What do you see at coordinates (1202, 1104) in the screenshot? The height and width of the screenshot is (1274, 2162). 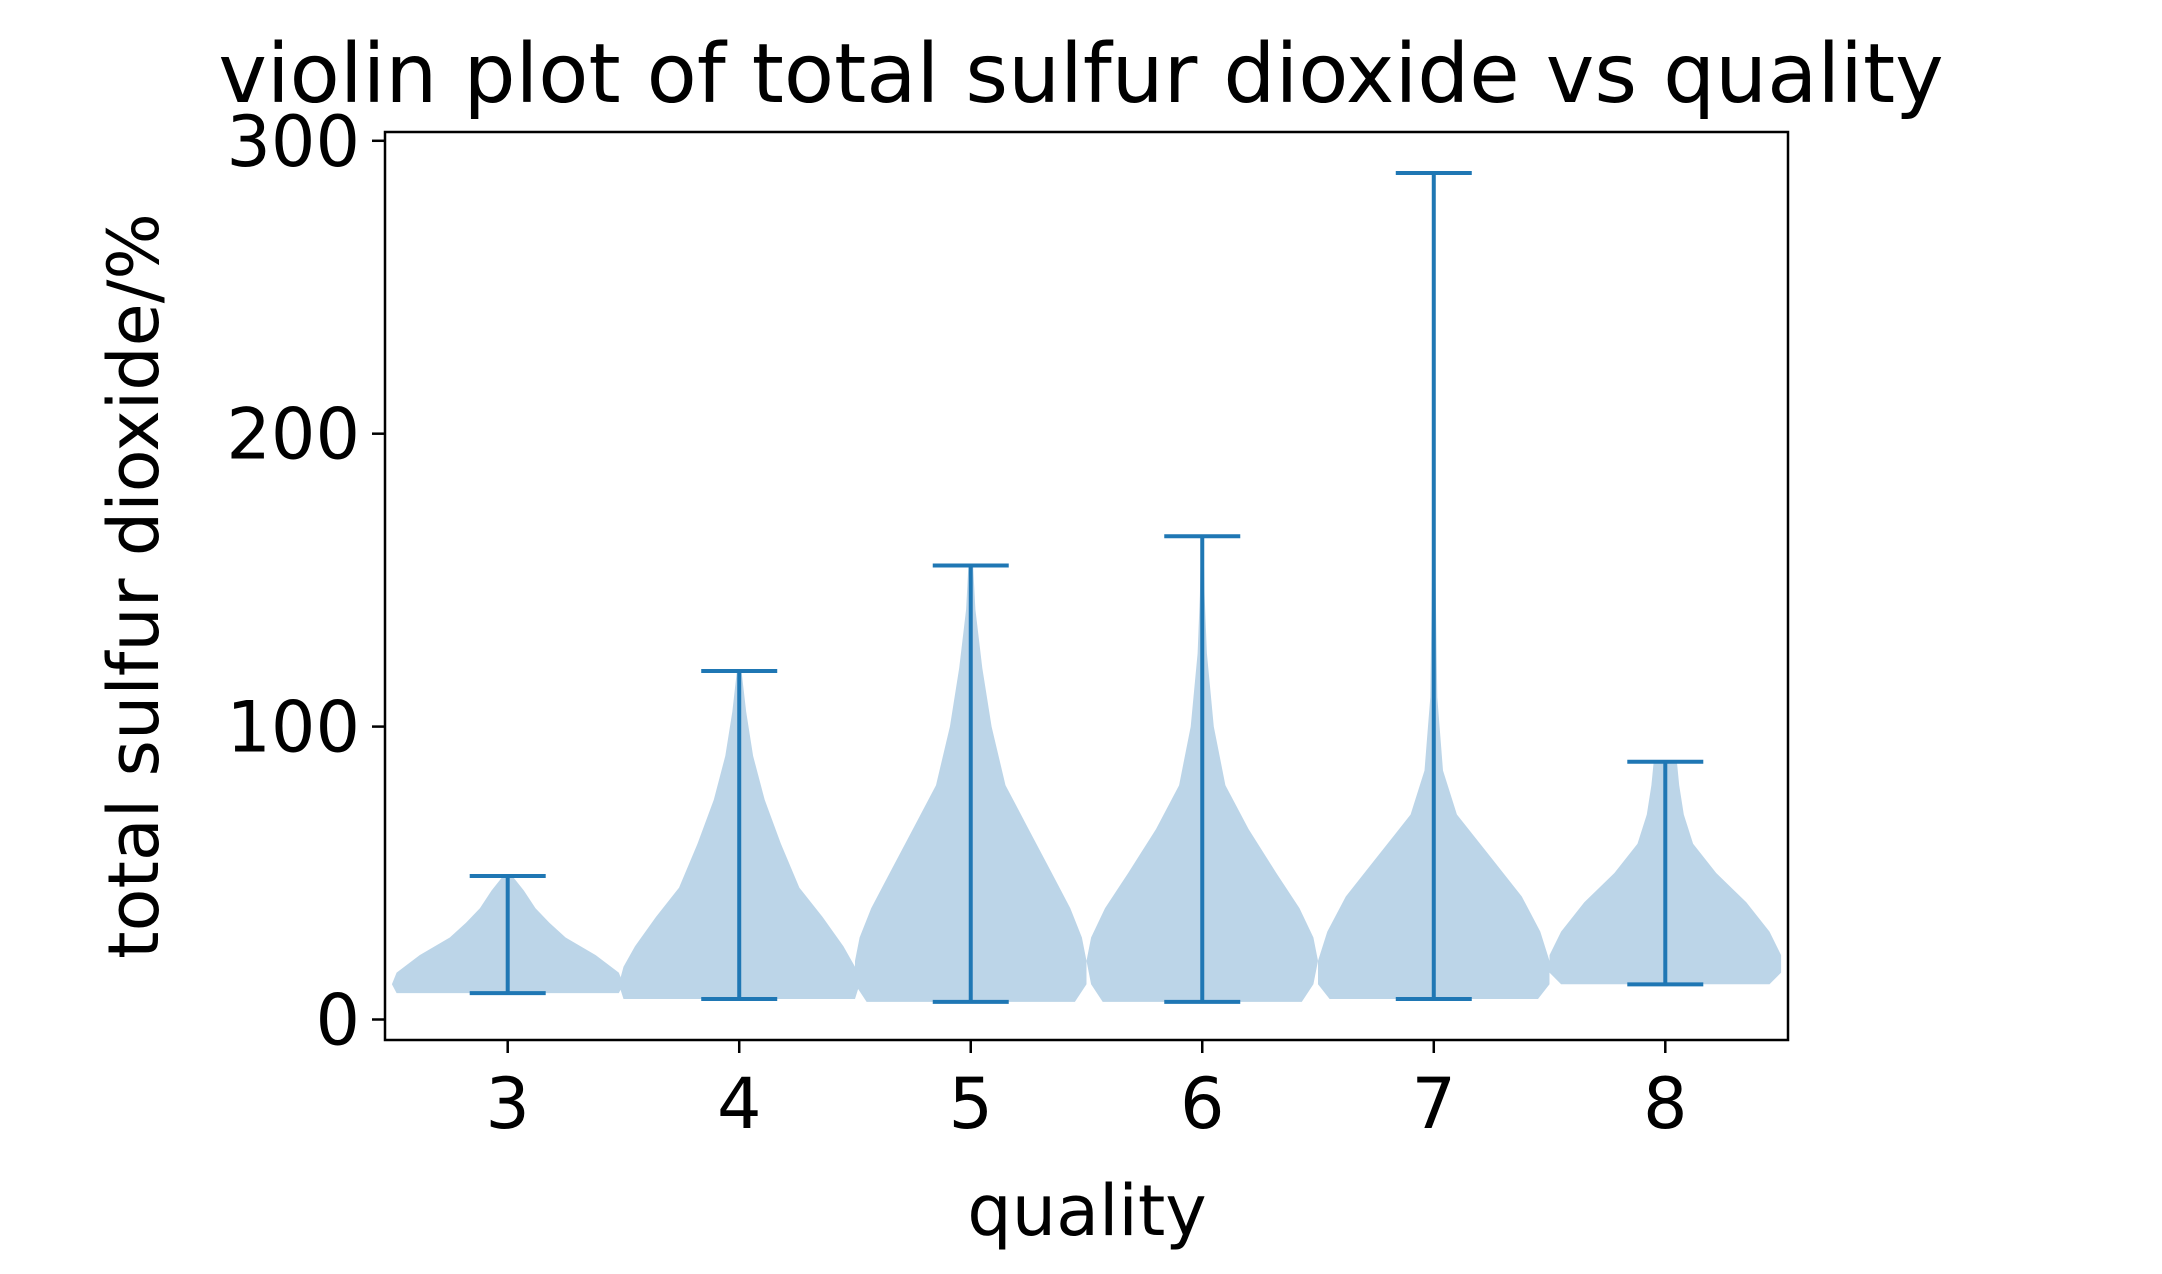 I see `x-tick-label-6: 6` at bounding box center [1202, 1104].